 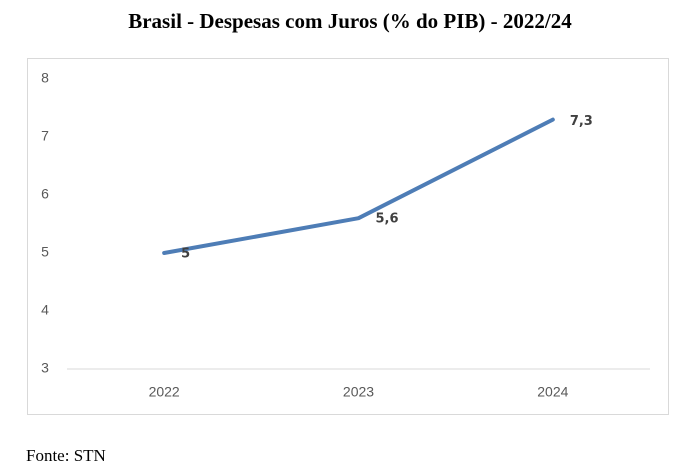 I want to click on y-tick-label: 8, so click(x=45, y=78).